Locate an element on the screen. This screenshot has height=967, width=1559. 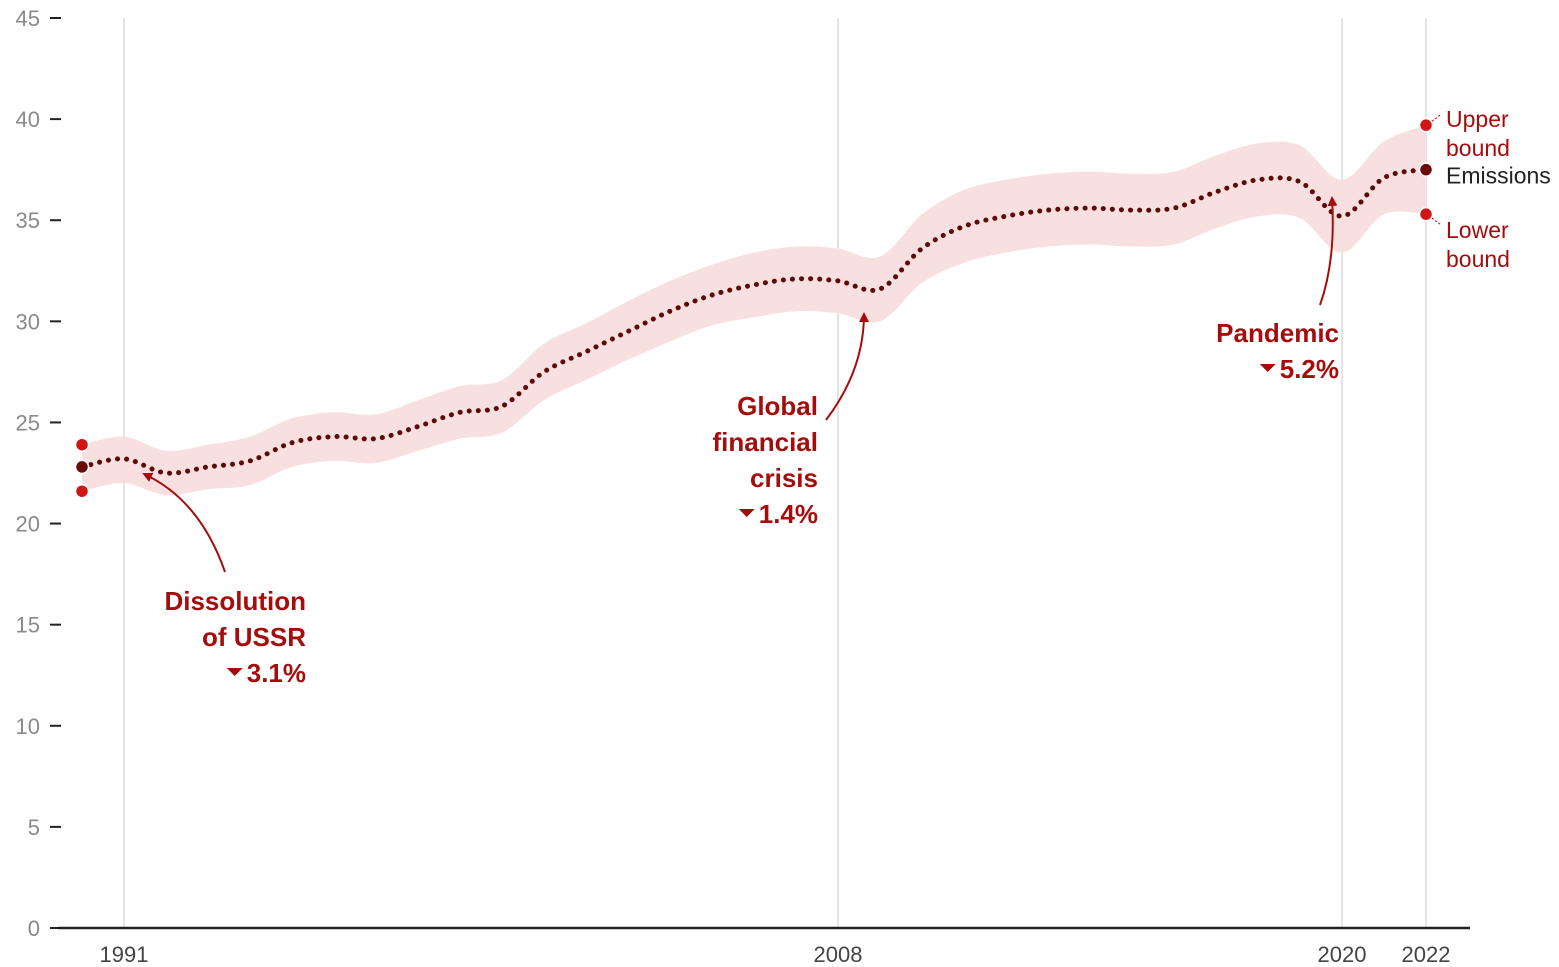
emissions-label: Emissions is located at coordinates (1498, 176).